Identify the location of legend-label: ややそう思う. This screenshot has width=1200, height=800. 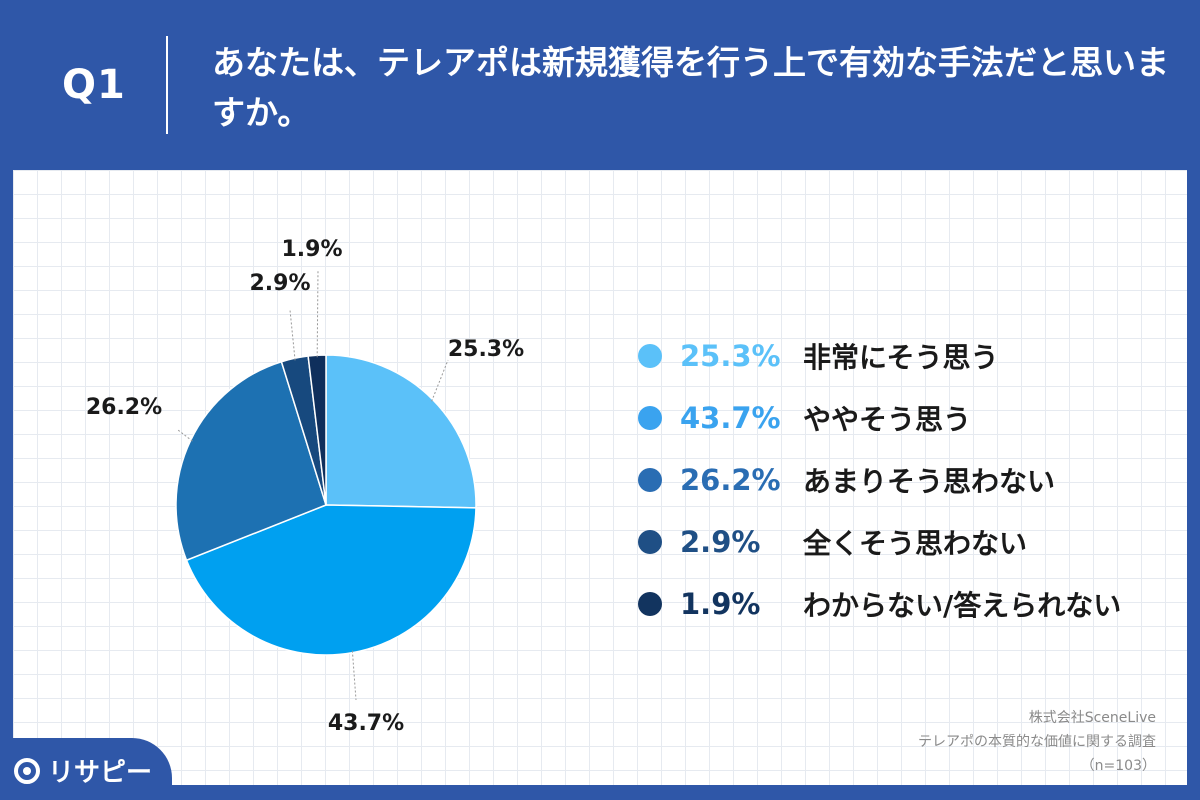
(887, 419).